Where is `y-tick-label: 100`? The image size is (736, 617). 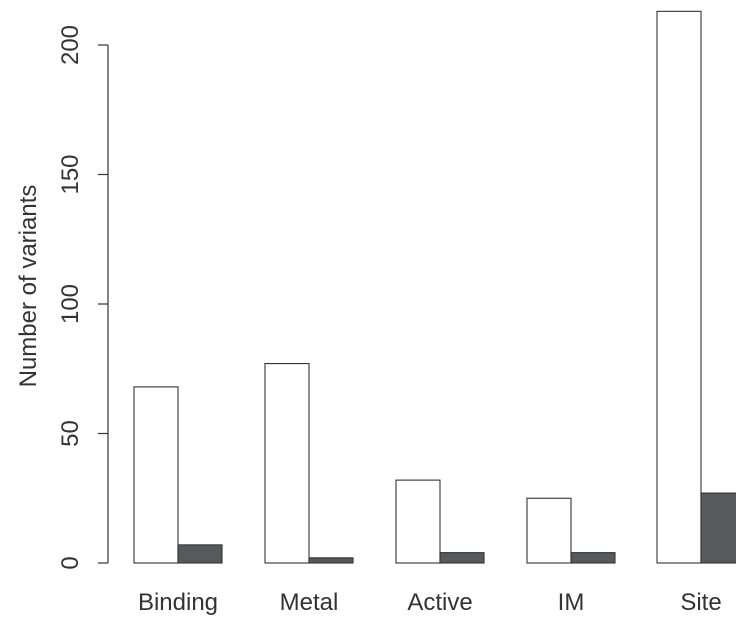
y-tick-label: 100 is located at coordinates (70, 304).